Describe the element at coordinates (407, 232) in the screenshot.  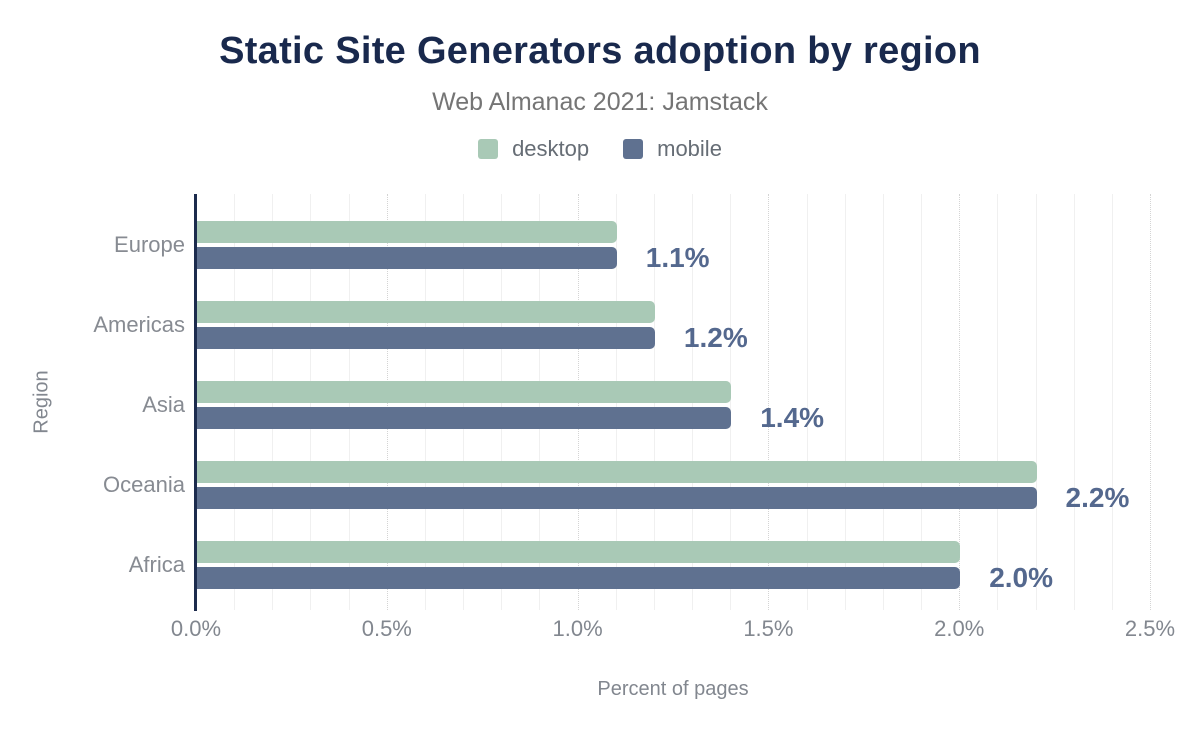
I see `bar-europe-desktop` at that location.